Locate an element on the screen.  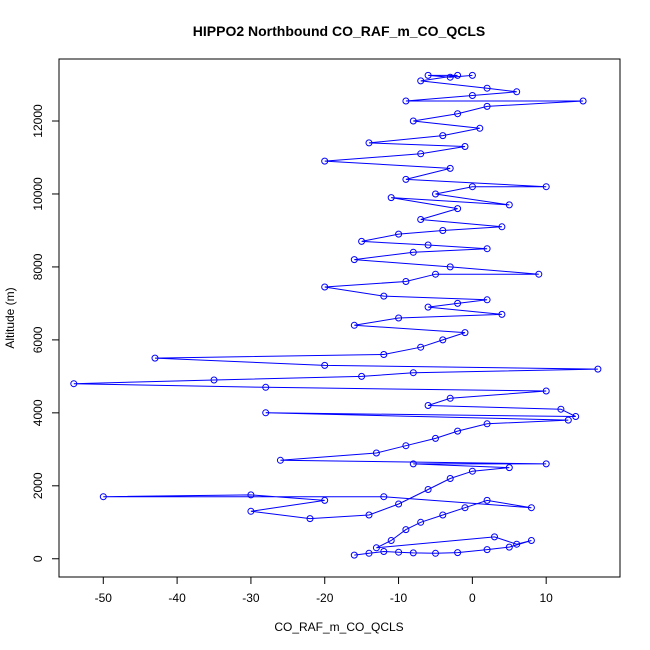
y-tick-label: 8000 is located at coordinates (38, 266).